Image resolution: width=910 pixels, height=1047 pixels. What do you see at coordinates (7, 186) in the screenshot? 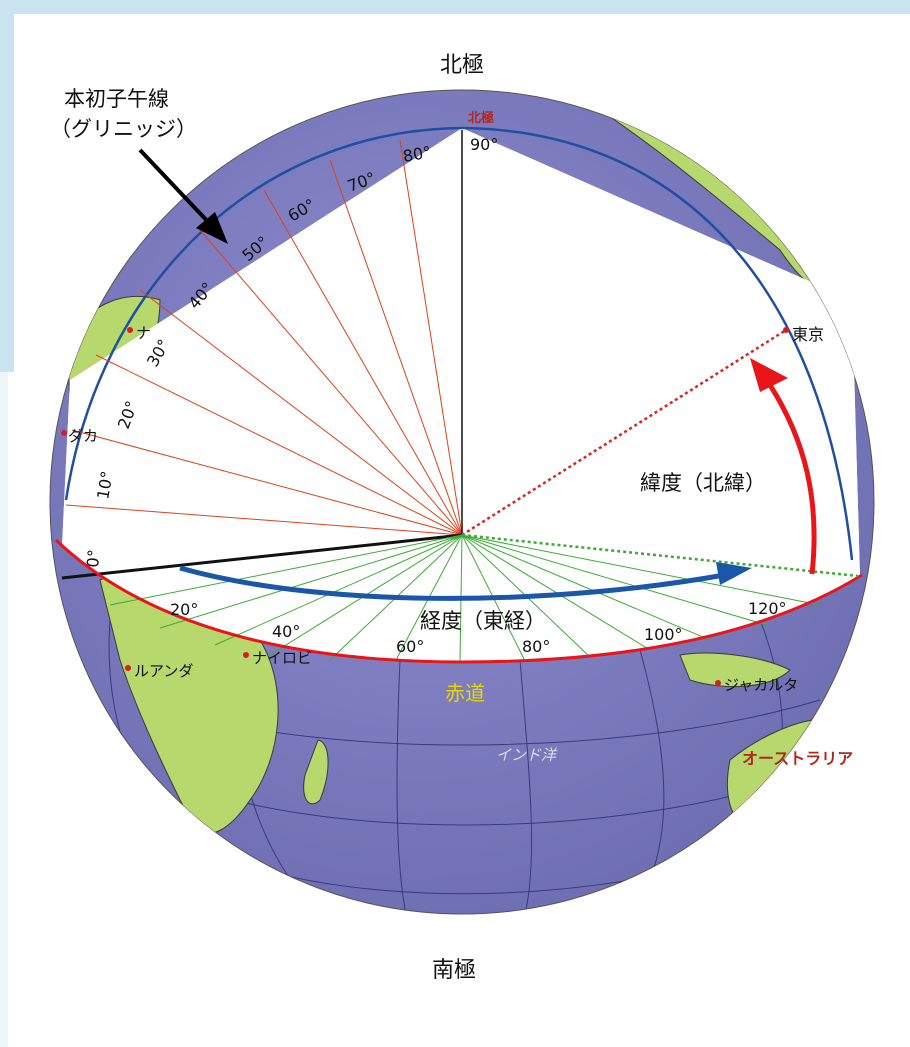
I see `left-frame-bar` at bounding box center [7, 186].